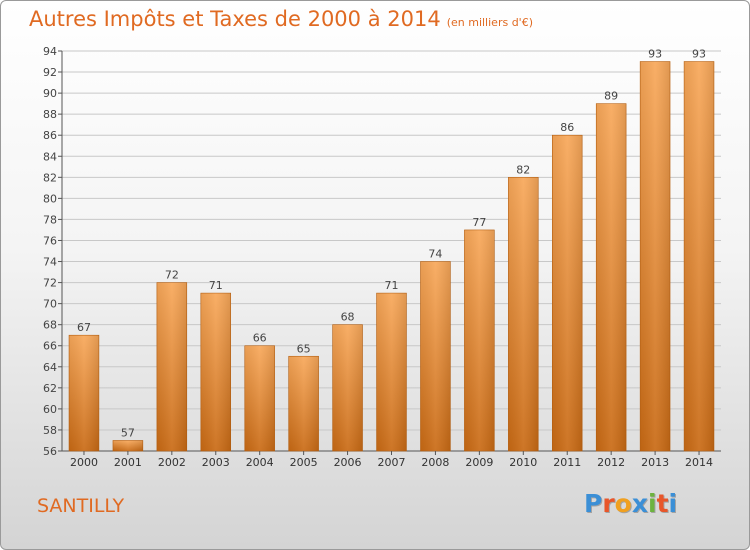 The image size is (750, 550). Describe the element at coordinates (81, 506) in the screenshot. I see `city-name: SANTILLY` at that location.